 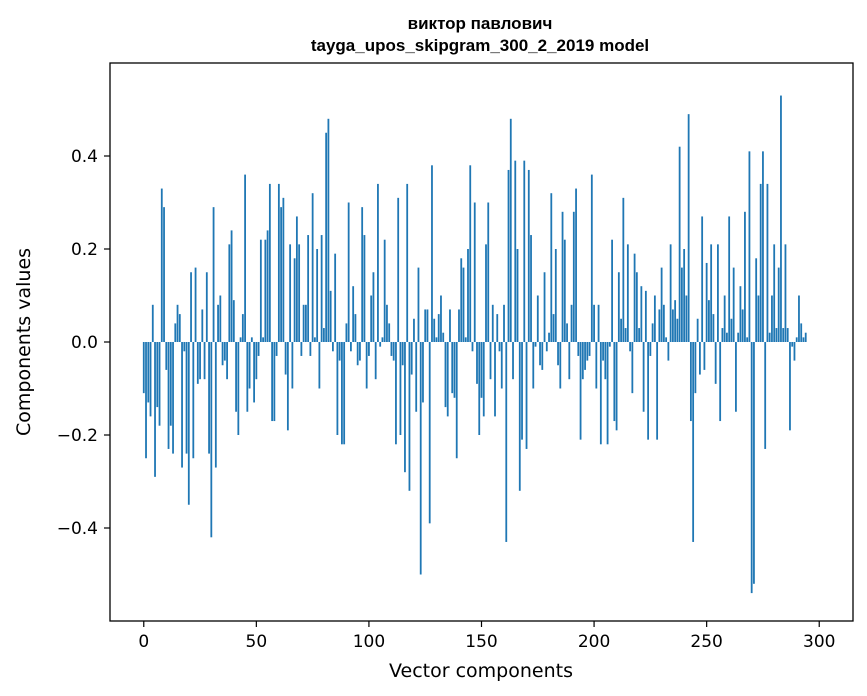 I want to click on chart-subtitle: tayga_upos_skipgram_300_2_2019 model, so click(x=480, y=45).